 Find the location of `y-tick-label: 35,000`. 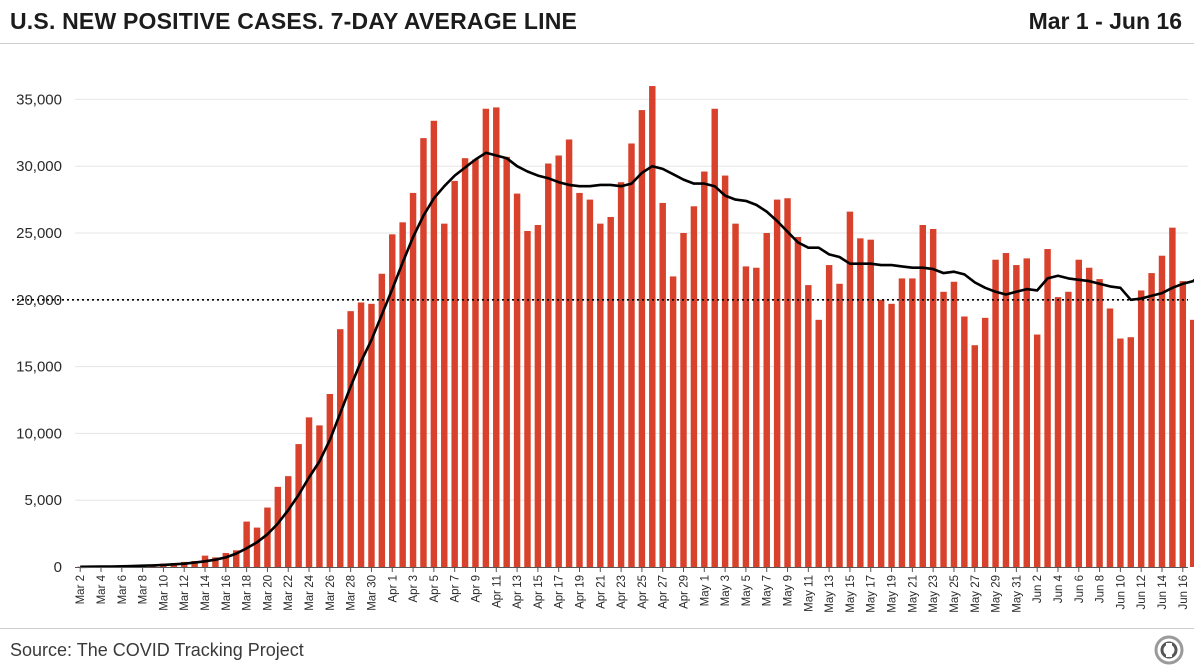

y-tick-label: 35,000 is located at coordinates (39, 99).